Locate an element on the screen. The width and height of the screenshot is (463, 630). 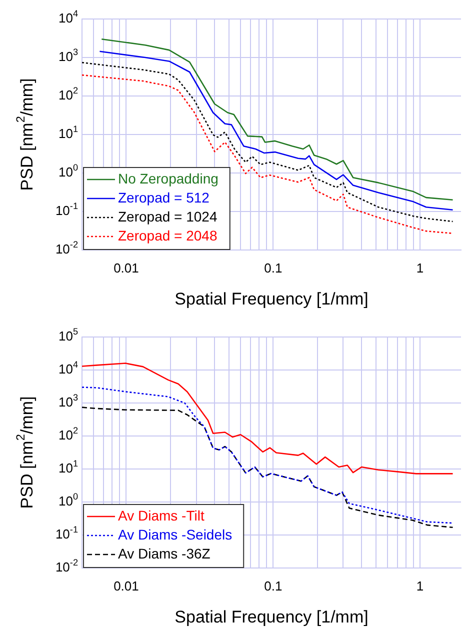
legend-label: Zeropad = 2048 is located at coordinates (168, 235).